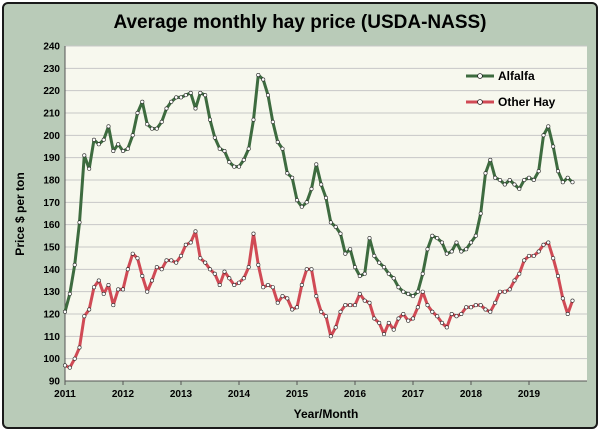  Describe the element at coordinates (20, 213) in the screenshot. I see `y-axis-label: Price $ per ton` at that location.